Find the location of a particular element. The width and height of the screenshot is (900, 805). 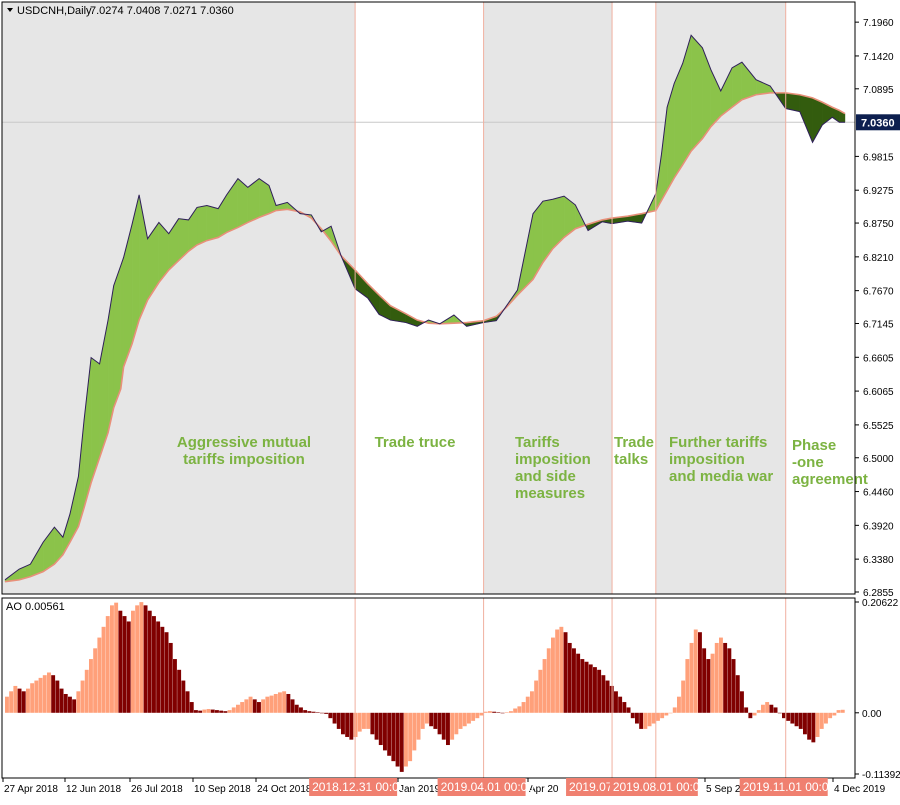

y-tick-label: 7.1420 is located at coordinates (878, 57).